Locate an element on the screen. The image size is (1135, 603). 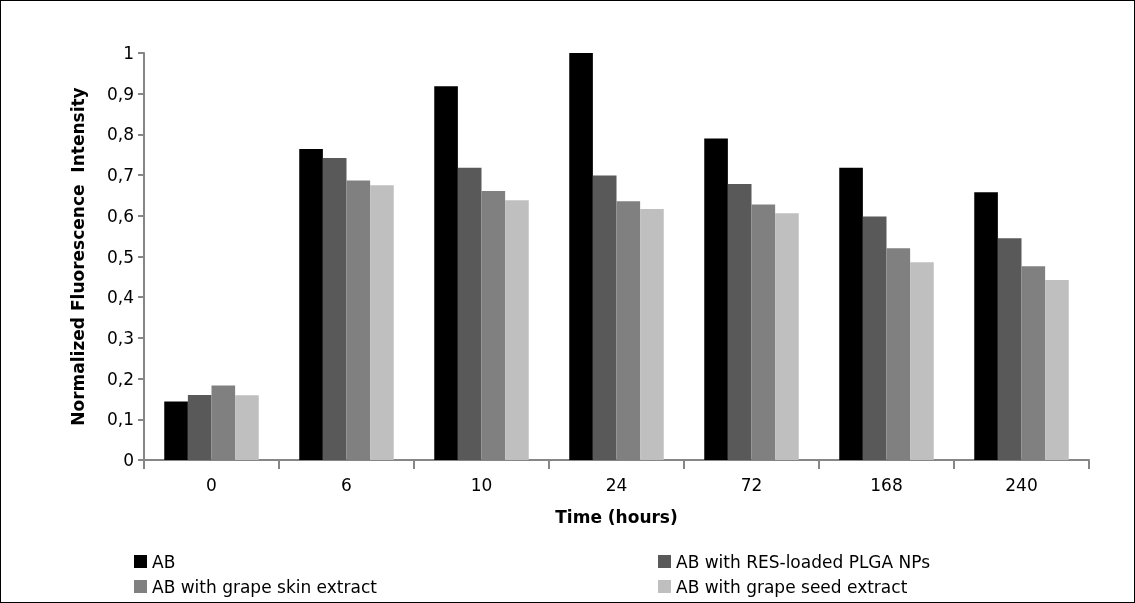
y-tick-label: 0,2 is located at coordinates (120, 378).